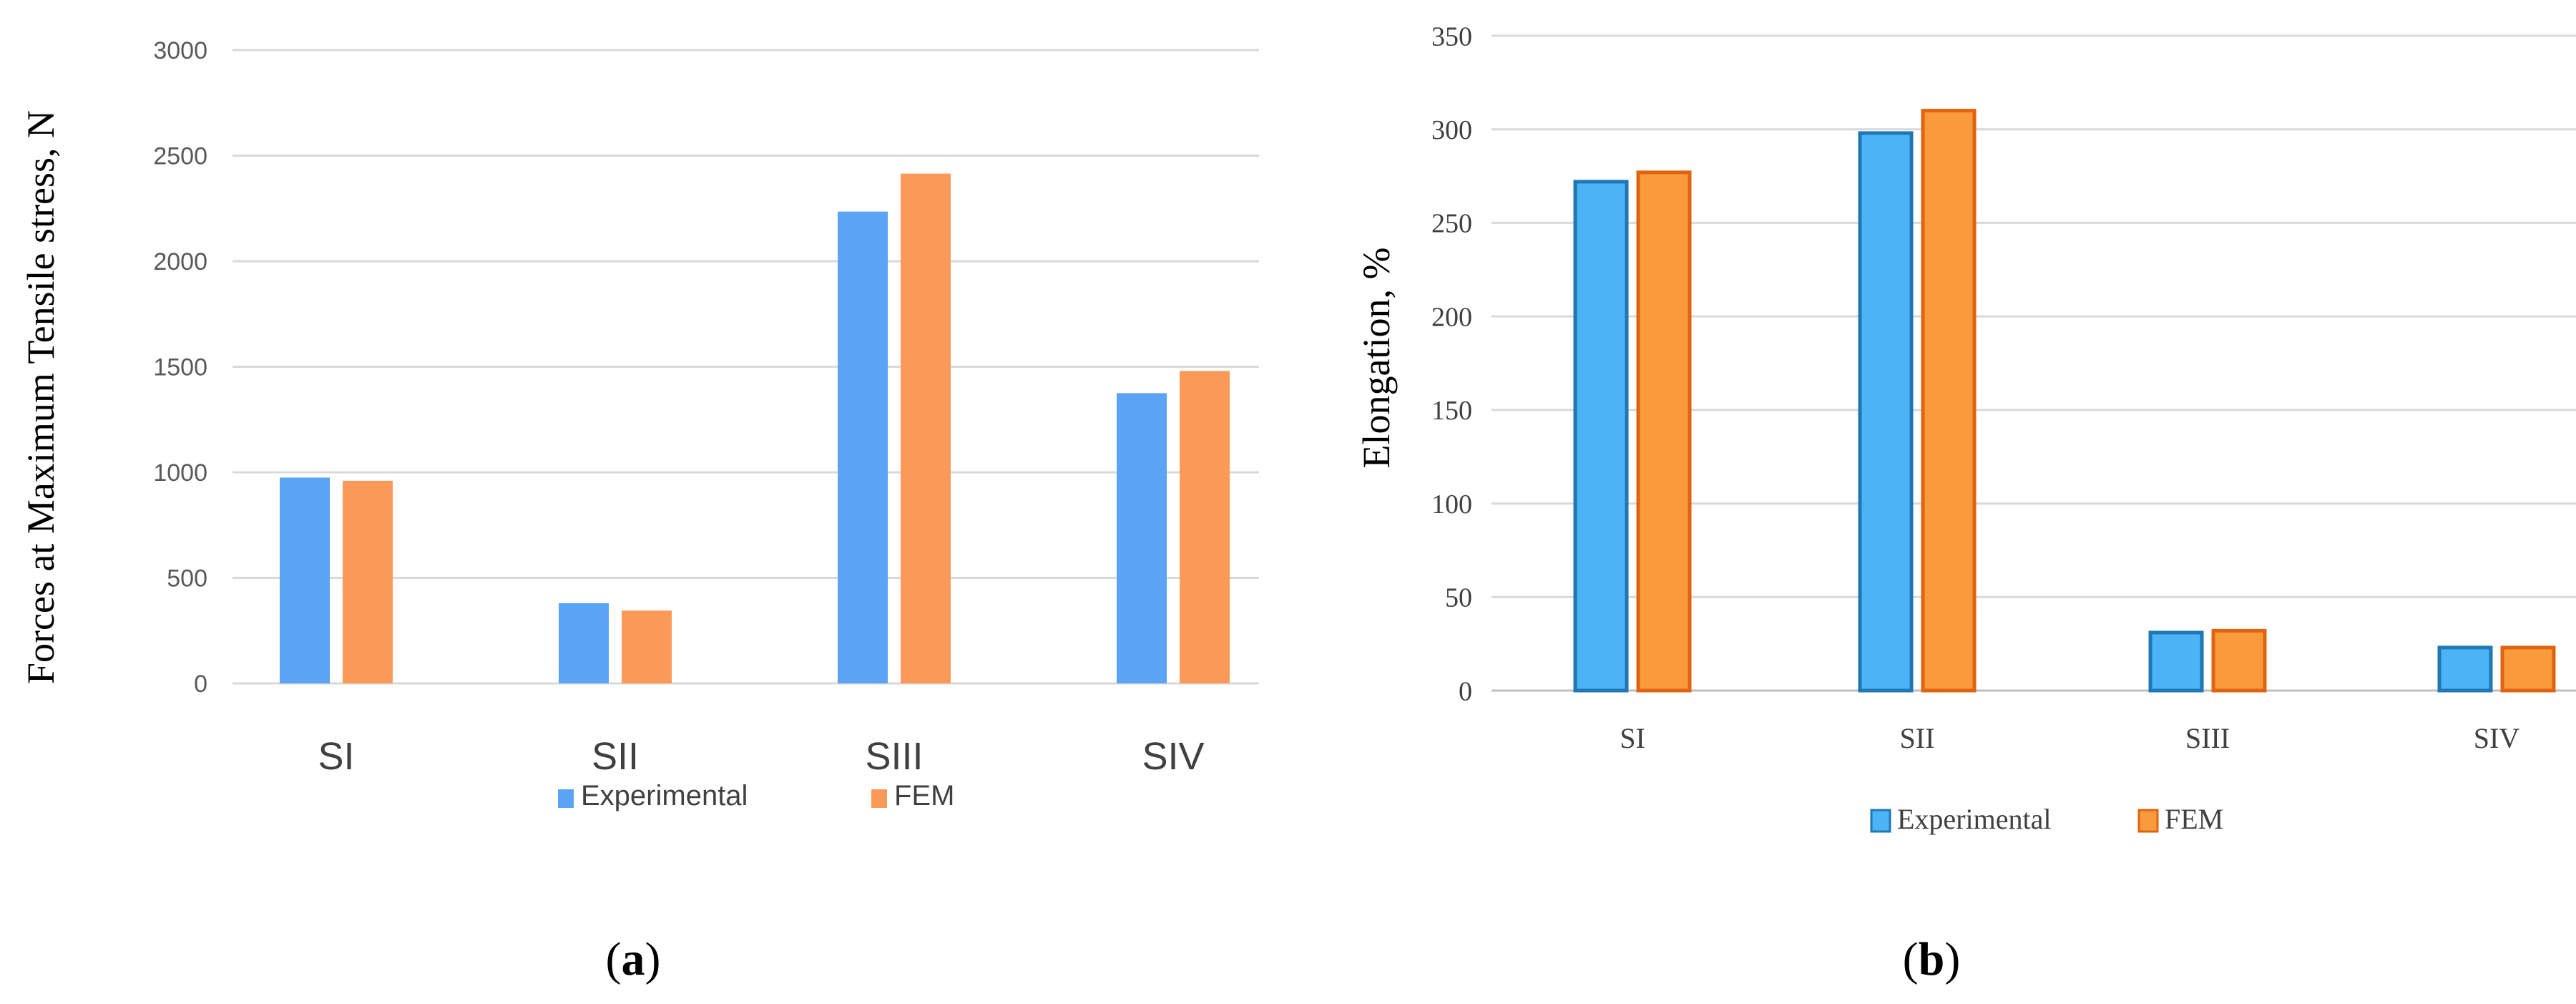 The image size is (2576, 1004). Describe the element at coordinates (201, 685) in the screenshot. I see `chart-a-y-tick-label: 0` at that location.